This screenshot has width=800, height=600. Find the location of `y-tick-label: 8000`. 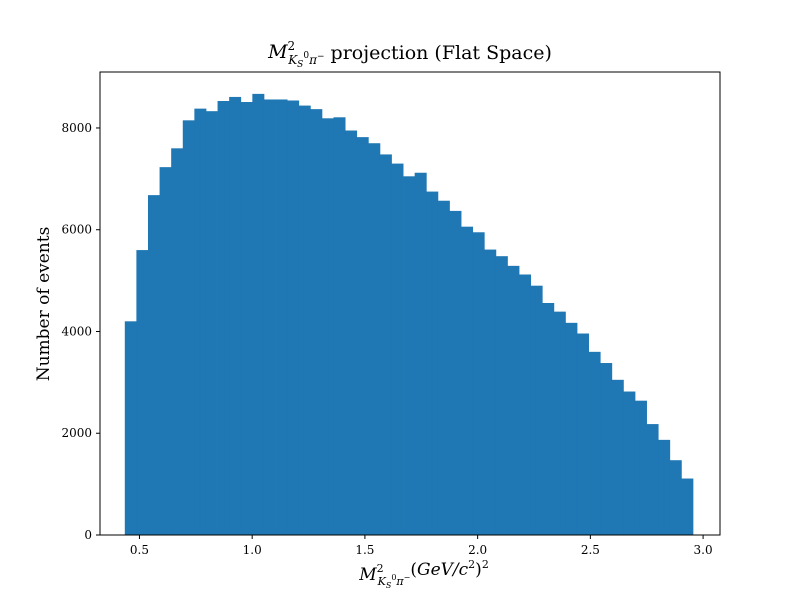

y-tick-label: 8000 is located at coordinates (76, 128).